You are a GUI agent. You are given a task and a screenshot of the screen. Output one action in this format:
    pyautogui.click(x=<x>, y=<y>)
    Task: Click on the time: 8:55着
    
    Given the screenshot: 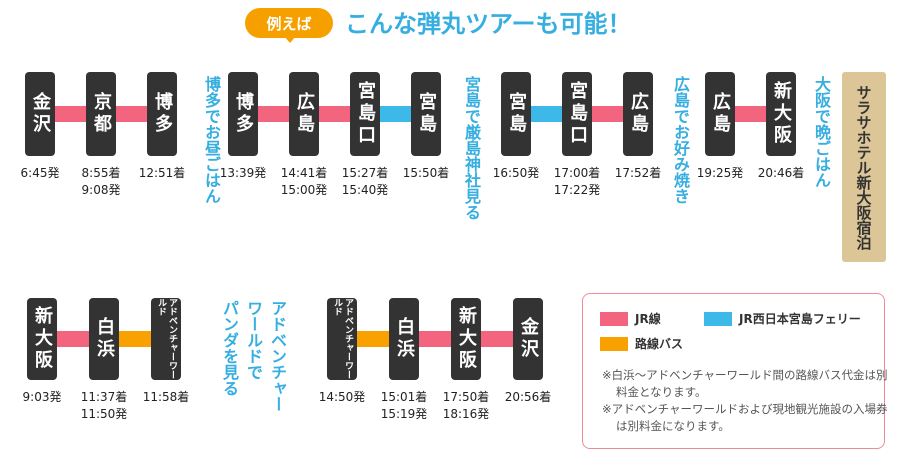 What is the action you would take?
    pyautogui.click(x=101, y=173)
    